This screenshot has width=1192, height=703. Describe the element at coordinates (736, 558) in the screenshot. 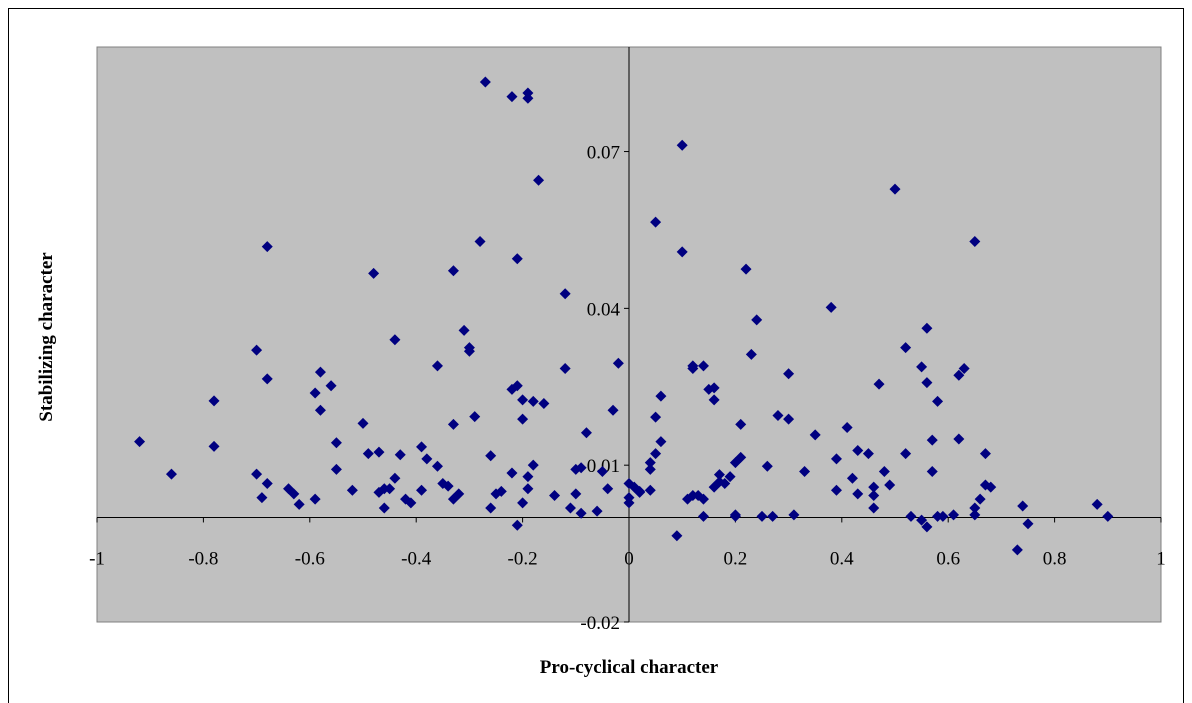

I see `x-tick-label: 0.2` at that location.